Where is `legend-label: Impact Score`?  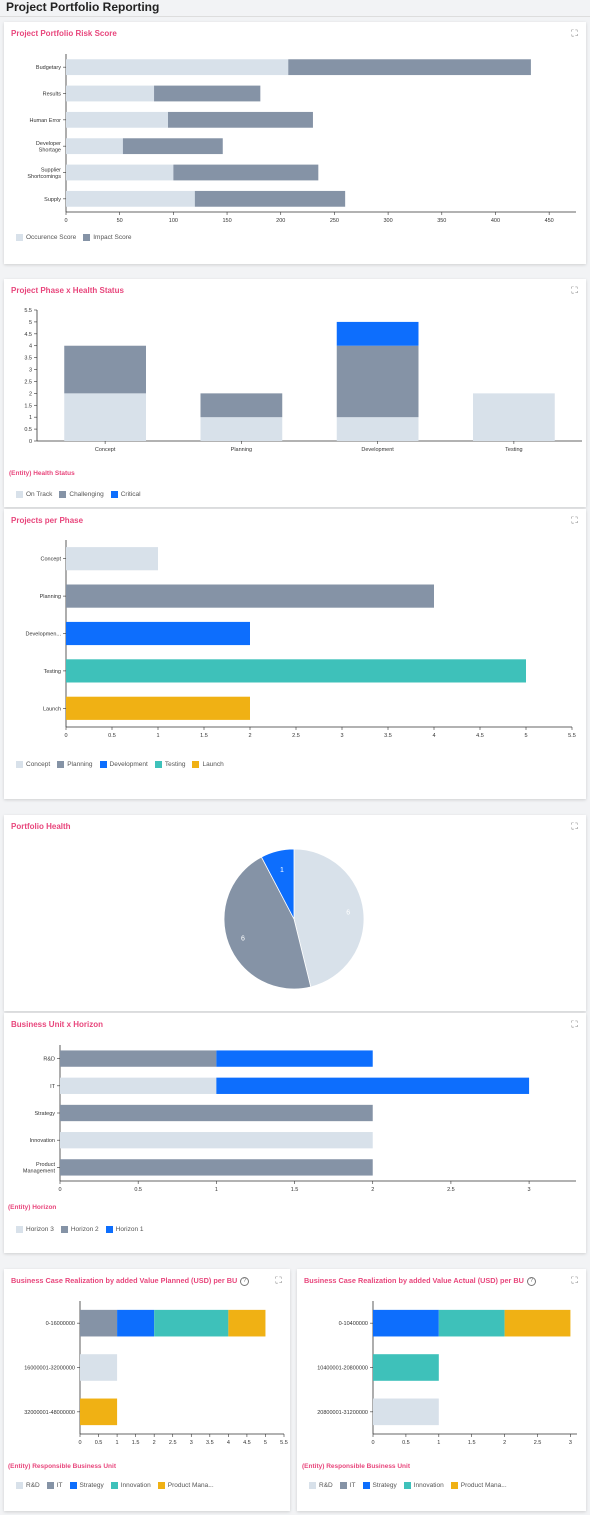 legend-label: Impact Score is located at coordinates (112, 237).